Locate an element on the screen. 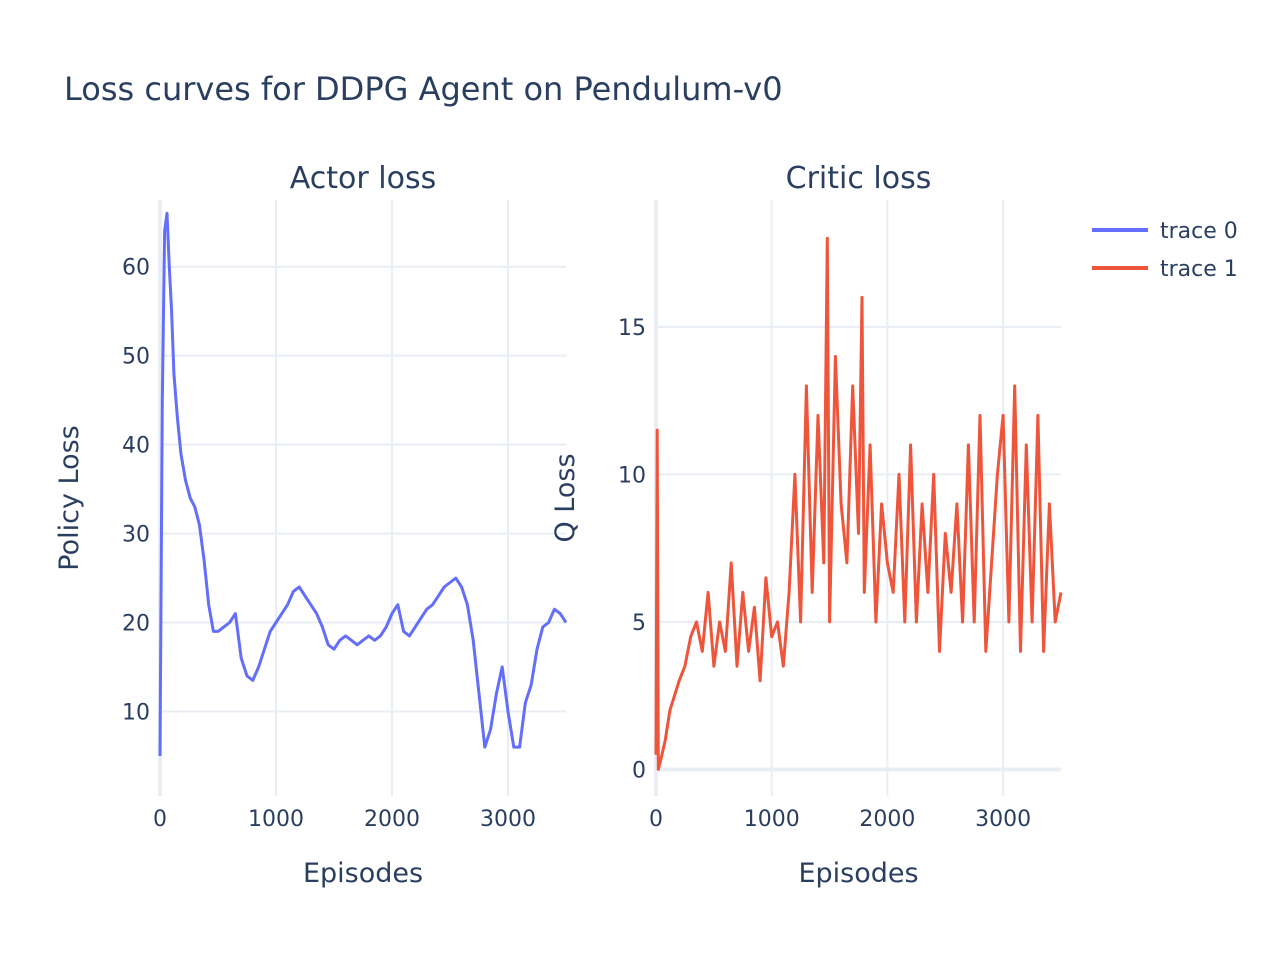 This screenshot has height=960, width=1280. subplot-title: Actor loss is located at coordinates (363, 178).